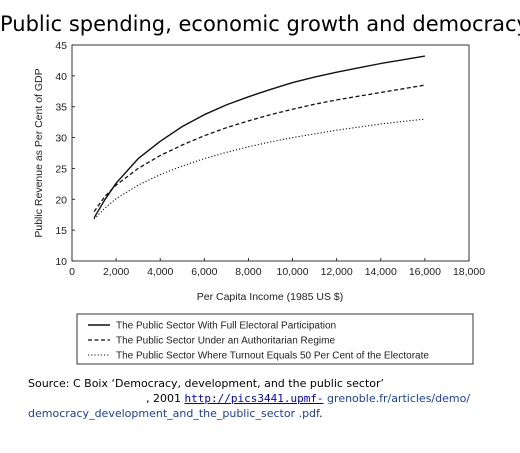 The height and width of the screenshot is (453, 520). I want to click on x-tick-label: 18,000, so click(469, 272).